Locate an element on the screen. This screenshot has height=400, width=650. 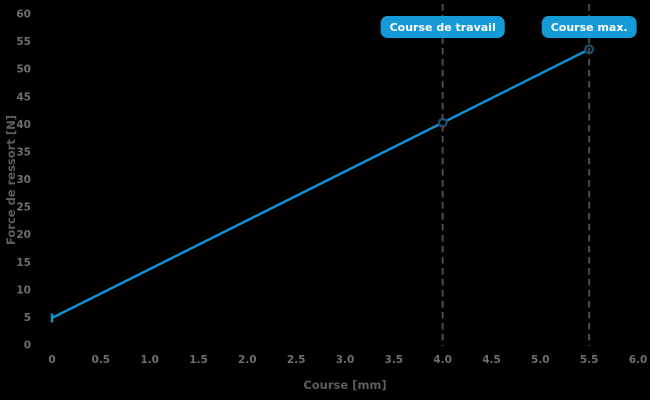
x-tick-label: 6.0 is located at coordinates (638, 360).